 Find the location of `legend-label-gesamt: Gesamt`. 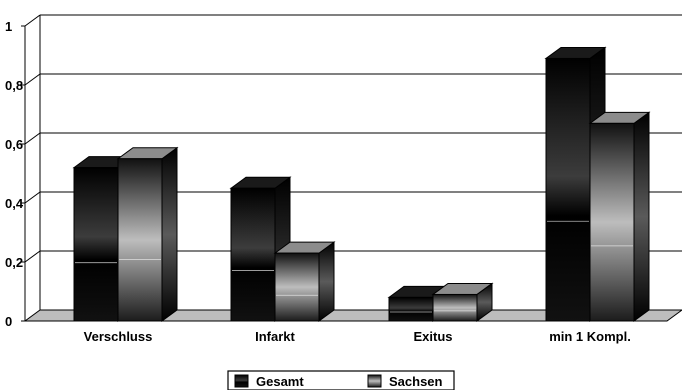

legend-label-gesamt: Gesamt is located at coordinates (280, 381).